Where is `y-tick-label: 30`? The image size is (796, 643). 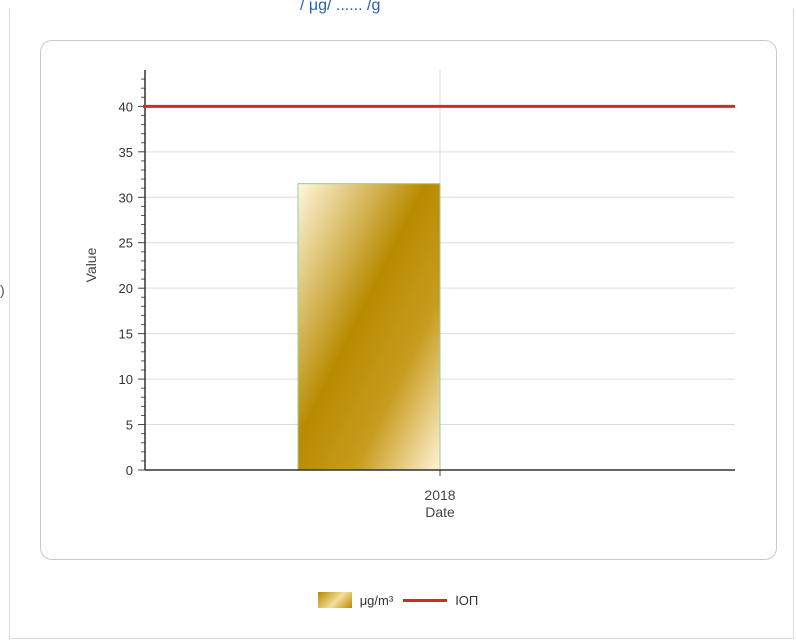
y-tick-label: 30 is located at coordinates (126, 197).